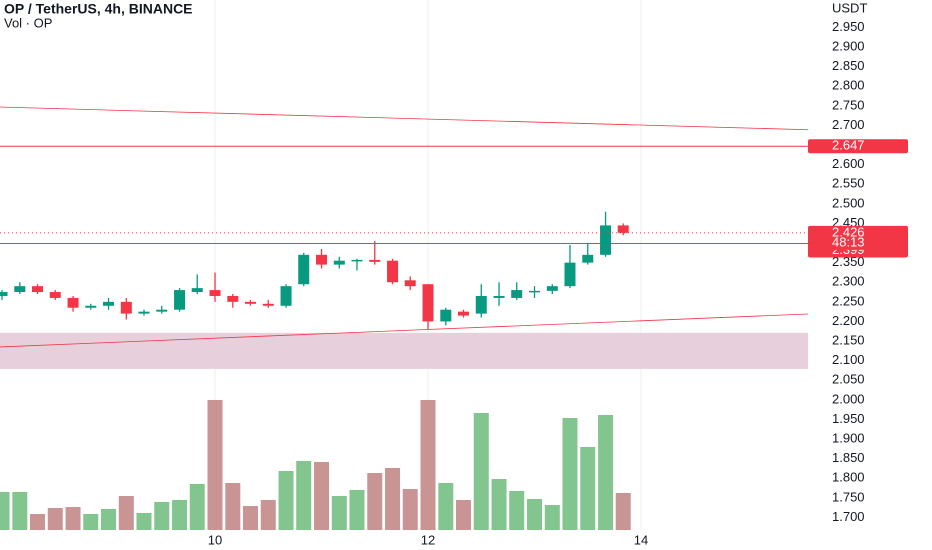 This screenshot has height=550, width=932. What do you see at coordinates (848, 437) in the screenshot?
I see `y-tick-label: 1.900` at bounding box center [848, 437].